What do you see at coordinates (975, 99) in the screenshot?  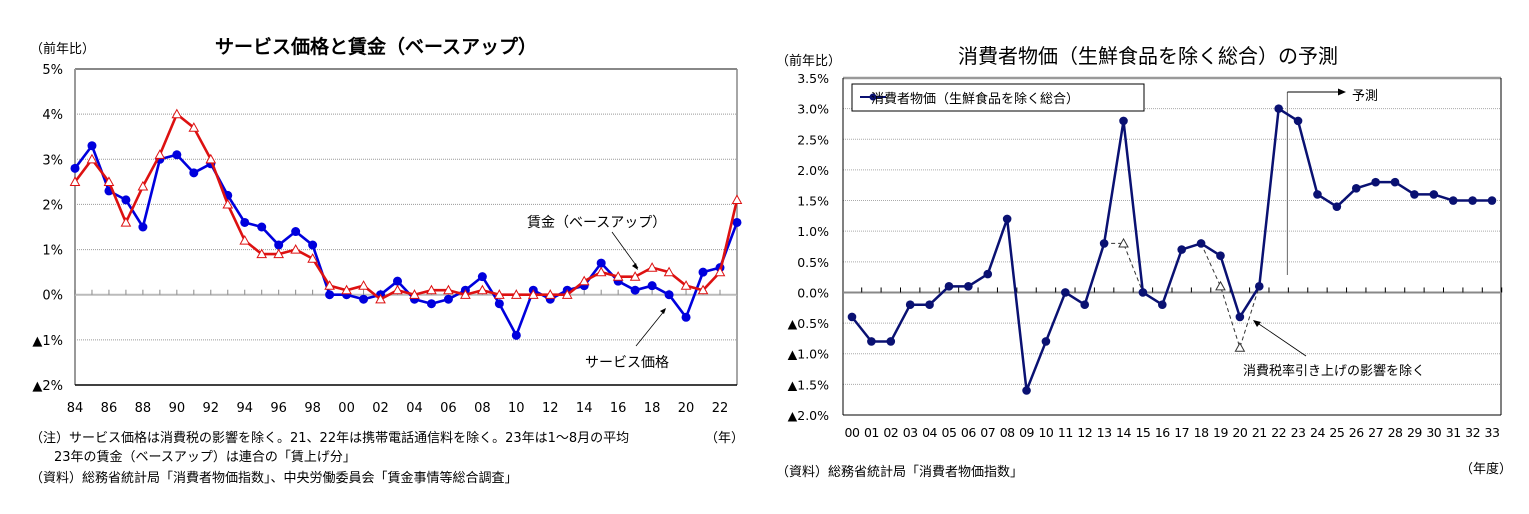 I see `legend-label: 消費者物価（生鮮食品を除く総合）` at bounding box center [975, 99].